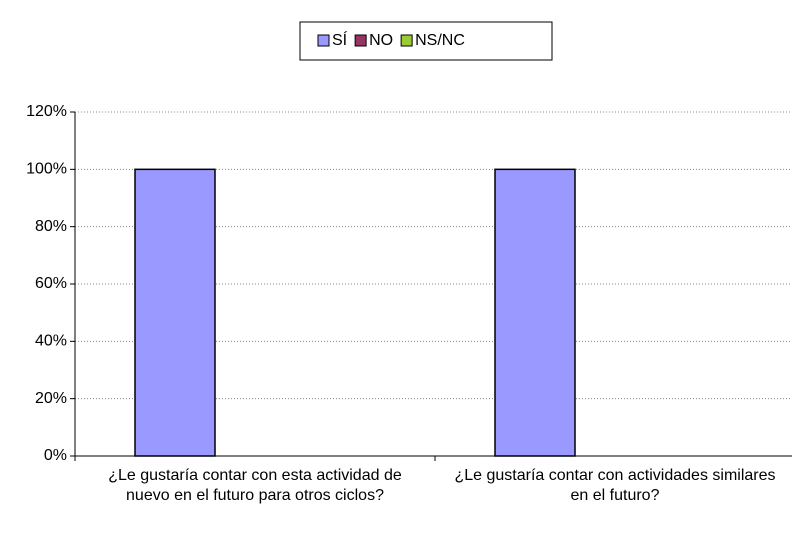  I want to click on y-tick-label: 60%, so click(51, 283).